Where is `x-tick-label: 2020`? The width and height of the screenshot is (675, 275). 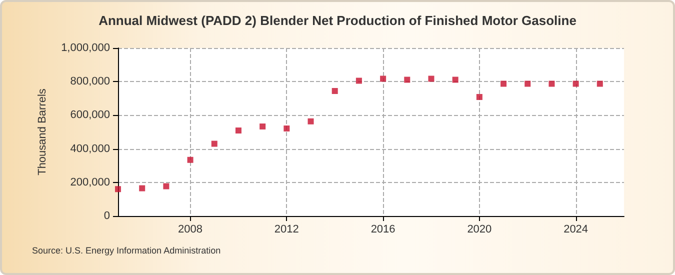
x-tick-label: 2020 is located at coordinates (479, 230).